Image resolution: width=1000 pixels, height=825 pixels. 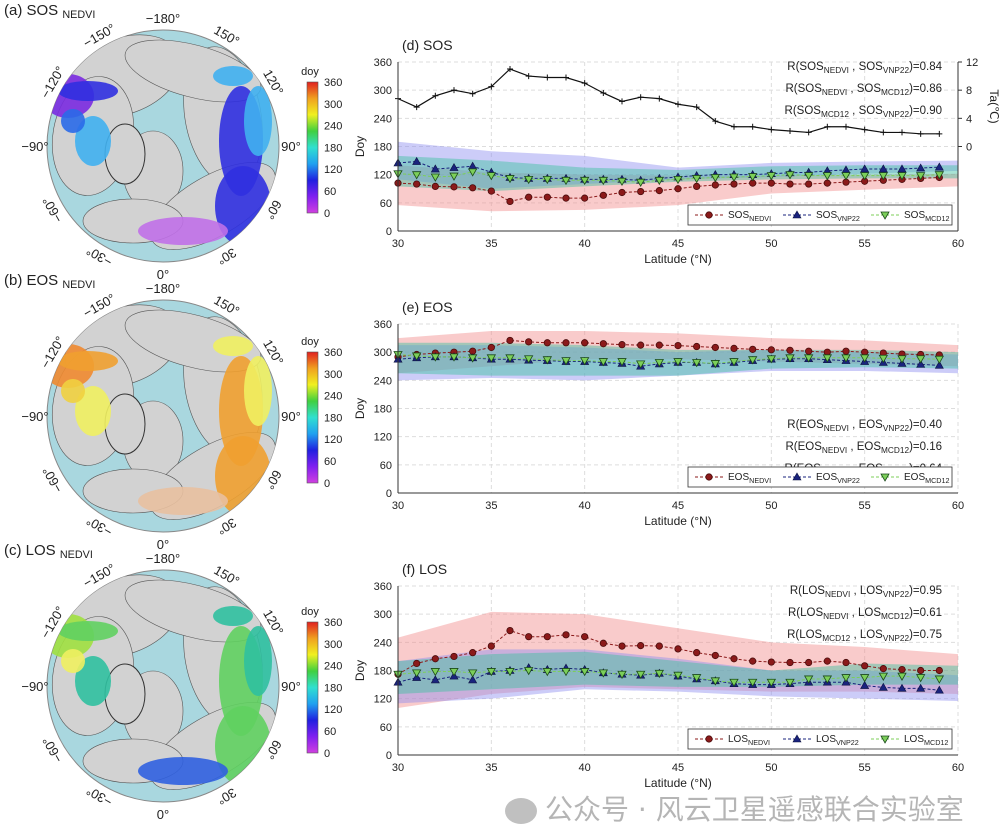 I want to click on ta-line, so click(x=668, y=101).